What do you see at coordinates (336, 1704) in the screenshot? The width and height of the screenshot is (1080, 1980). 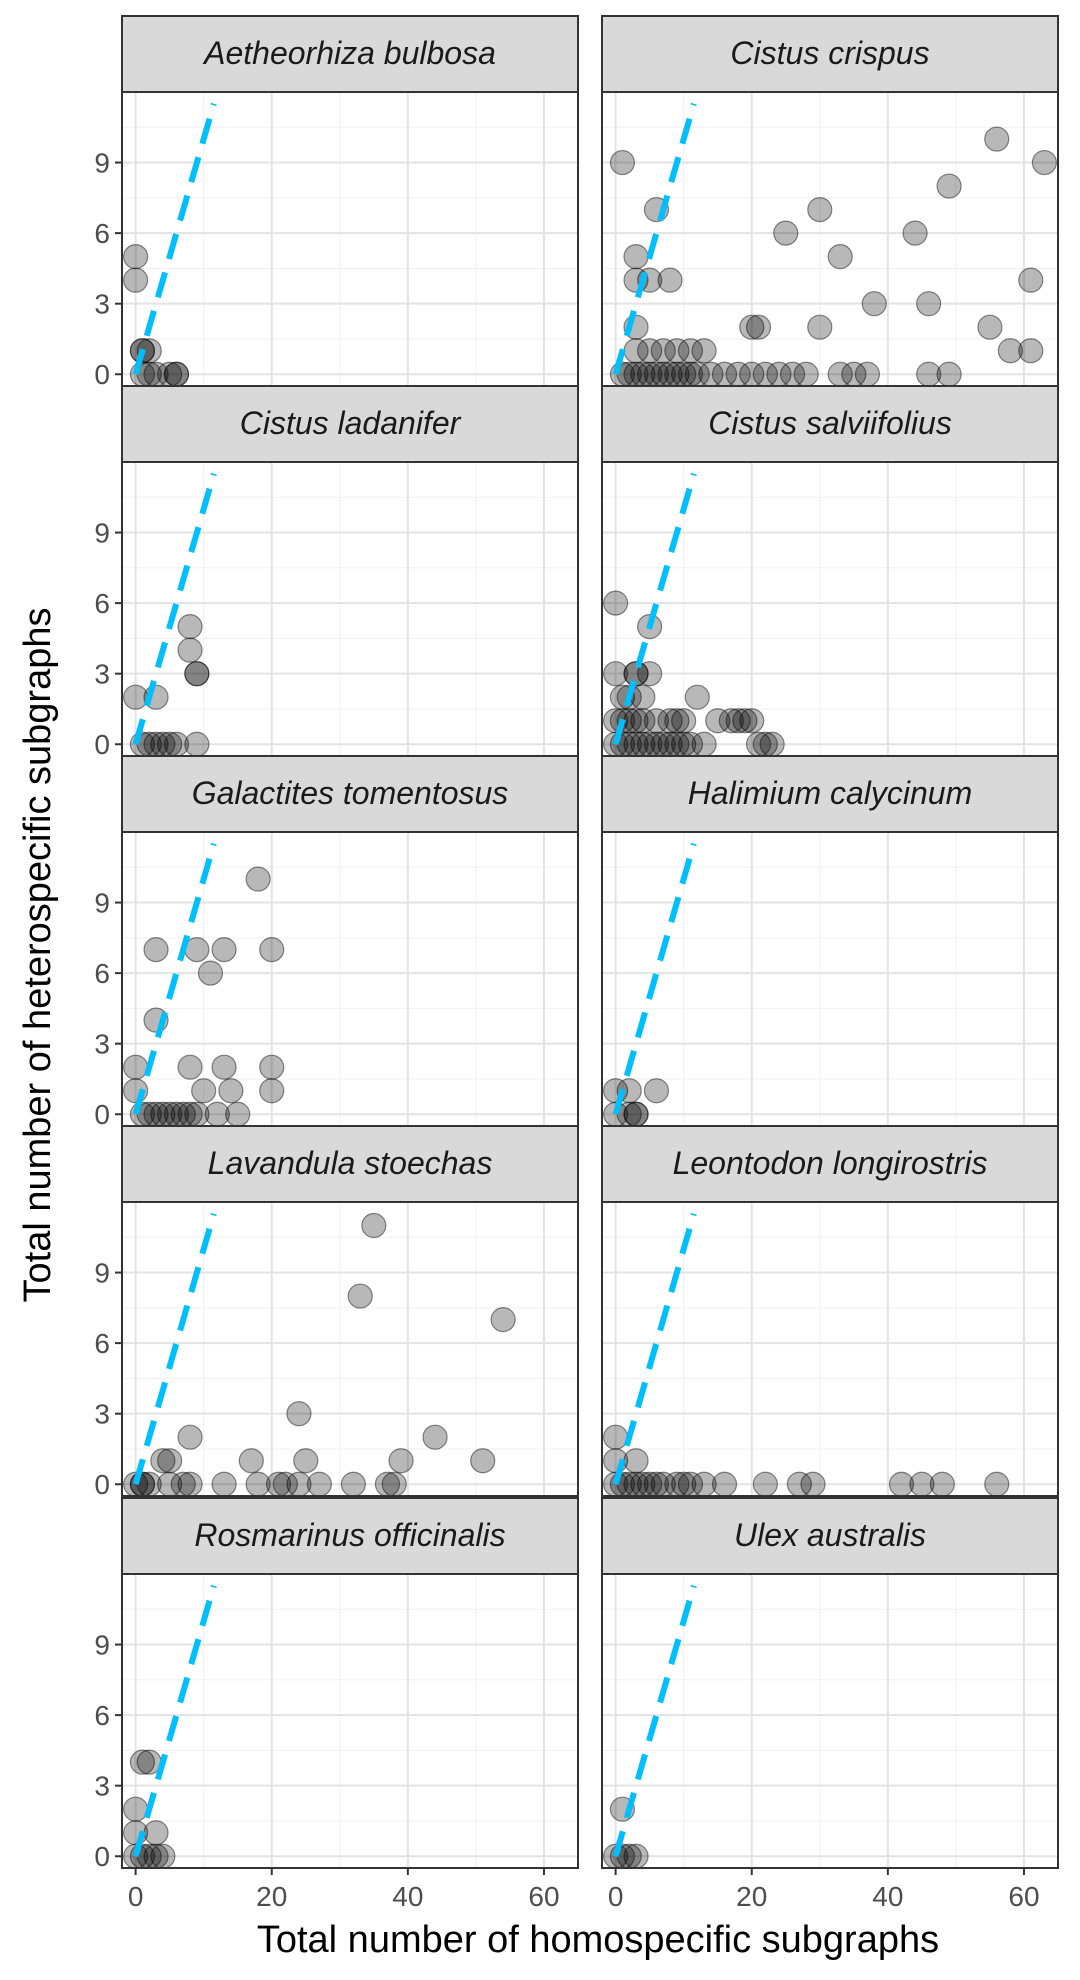 I see `panel-rosmarinus-officinalis: Rosmarinus officinalis 0 3 6 9 0 20 40 60` at bounding box center [336, 1704].